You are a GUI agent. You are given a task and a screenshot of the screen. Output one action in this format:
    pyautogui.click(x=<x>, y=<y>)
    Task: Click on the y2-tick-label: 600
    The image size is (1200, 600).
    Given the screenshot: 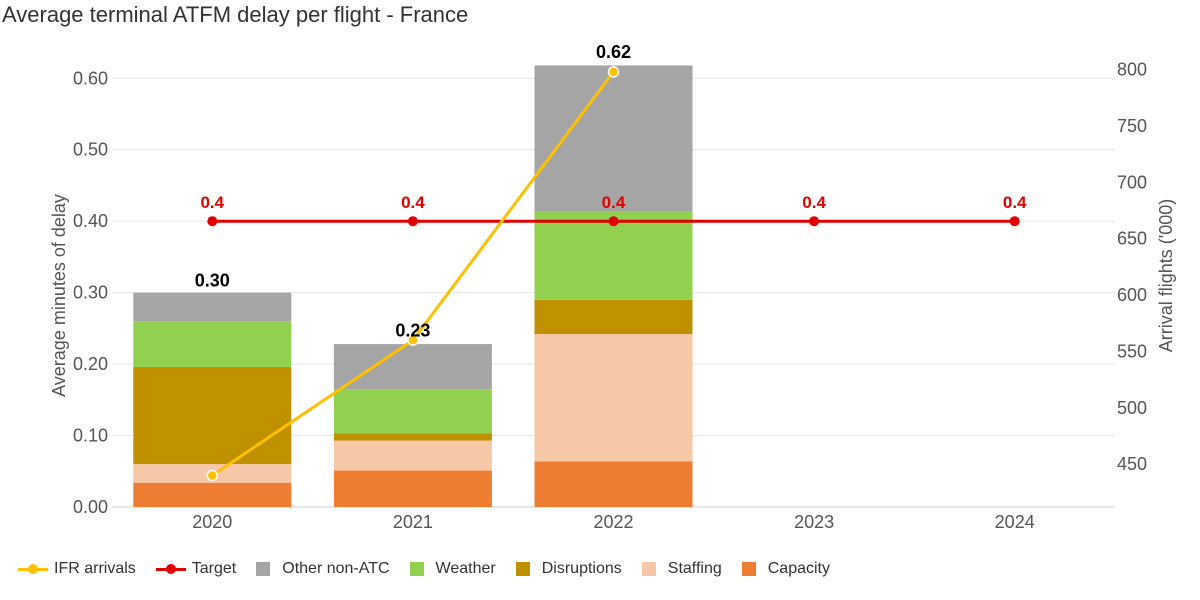 What is the action you would take?
    pyautogui.click(x=1132, y=295)
    